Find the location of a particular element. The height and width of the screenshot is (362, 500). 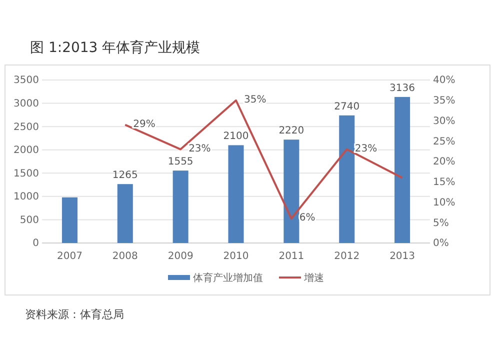

data-label: 6% is located at coordinates (307, 218).